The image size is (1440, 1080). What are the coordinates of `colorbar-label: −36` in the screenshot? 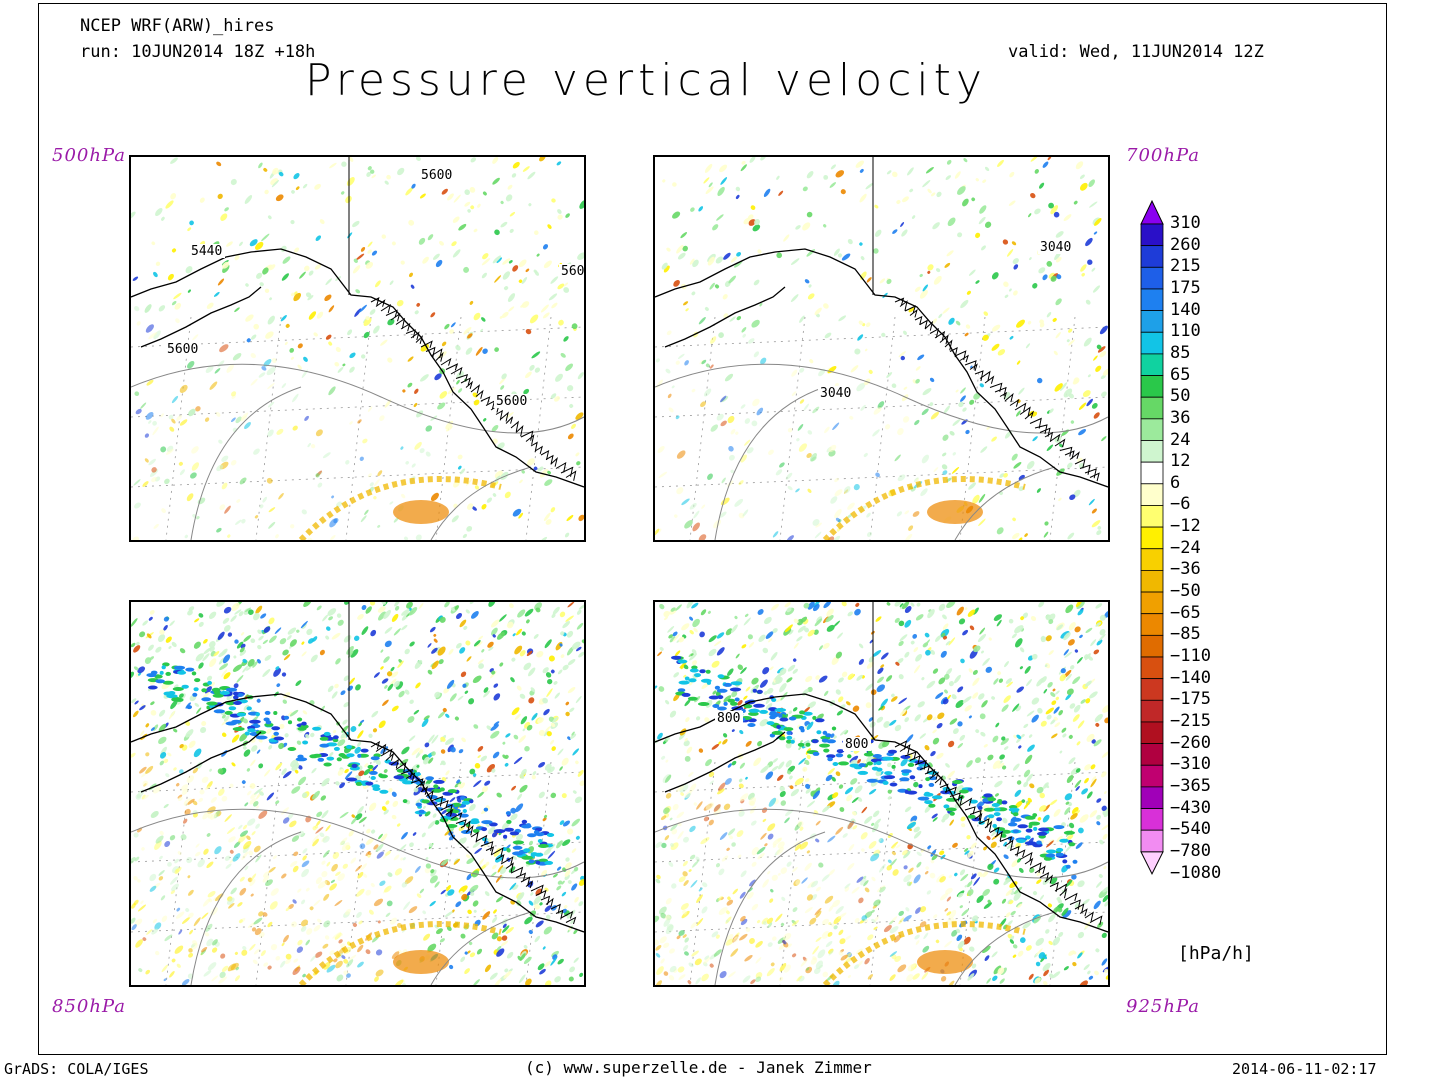 It's located at (1185, 569).